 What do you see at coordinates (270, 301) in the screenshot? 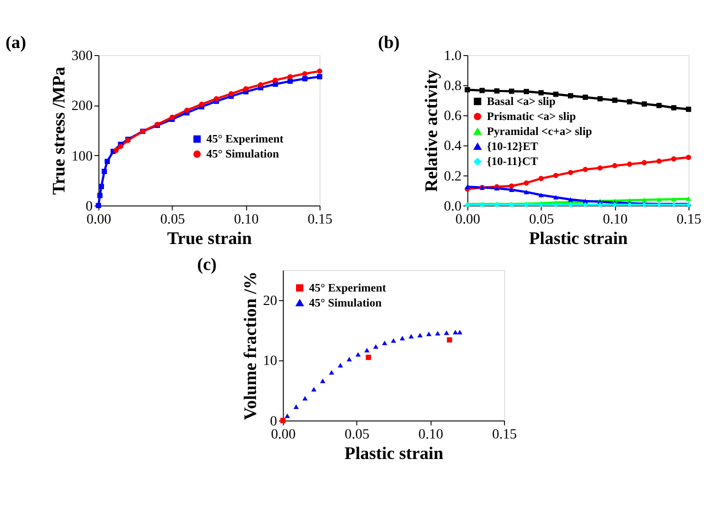
I see `y-tick-label: 20` at bounding box center [270, 301].